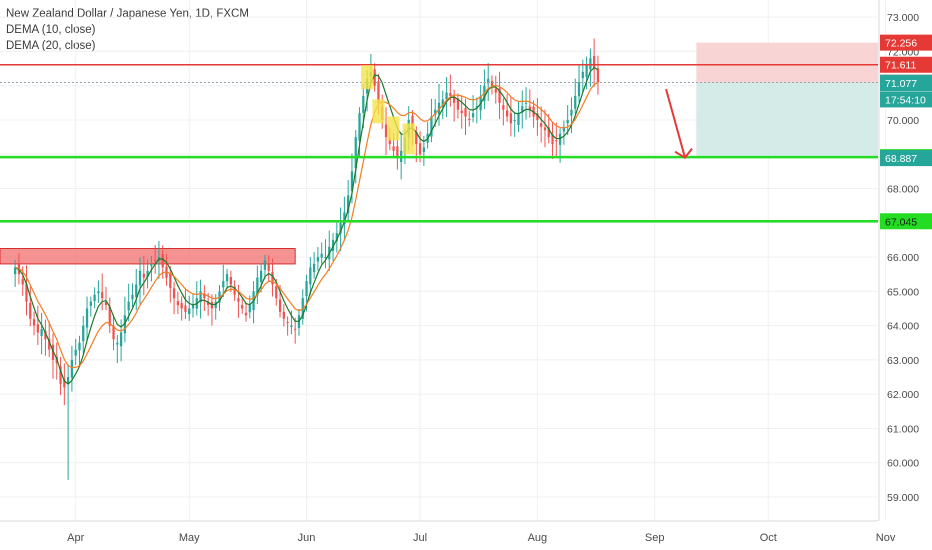  What do you see at coordinates (307, 538) in the screenshot?
I see `time-tick: Jun` at bounding box center [307, 538].